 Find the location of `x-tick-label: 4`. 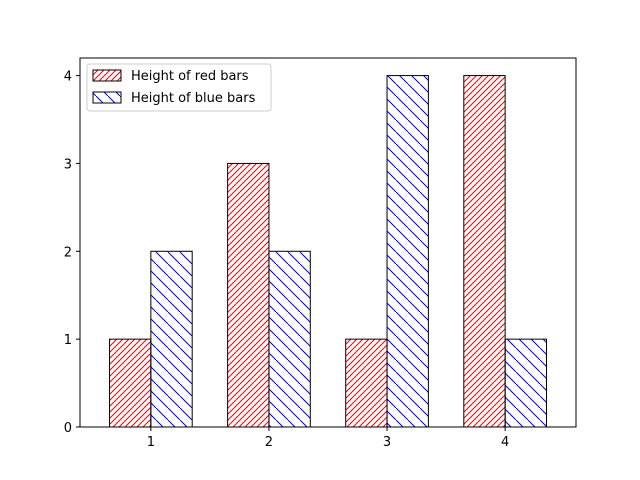

x-tick-label: 4 is located at coordinates (505, 442).